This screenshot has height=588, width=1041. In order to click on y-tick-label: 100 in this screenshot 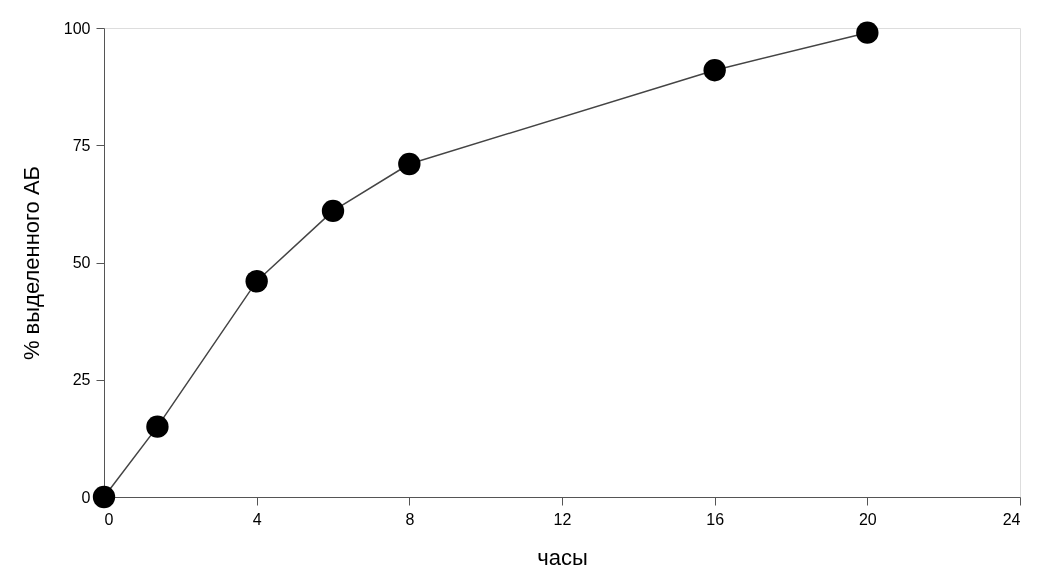, I will do `click(77, 28)`.